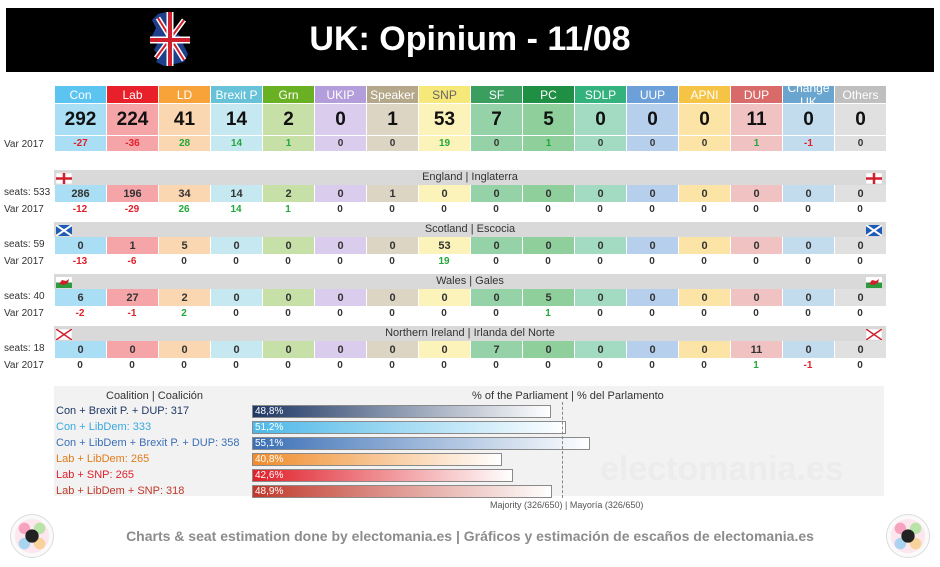  Describe the element at coordinates (444, 94) in the screenshot. I see `party-header-cell: SNP` at that location.